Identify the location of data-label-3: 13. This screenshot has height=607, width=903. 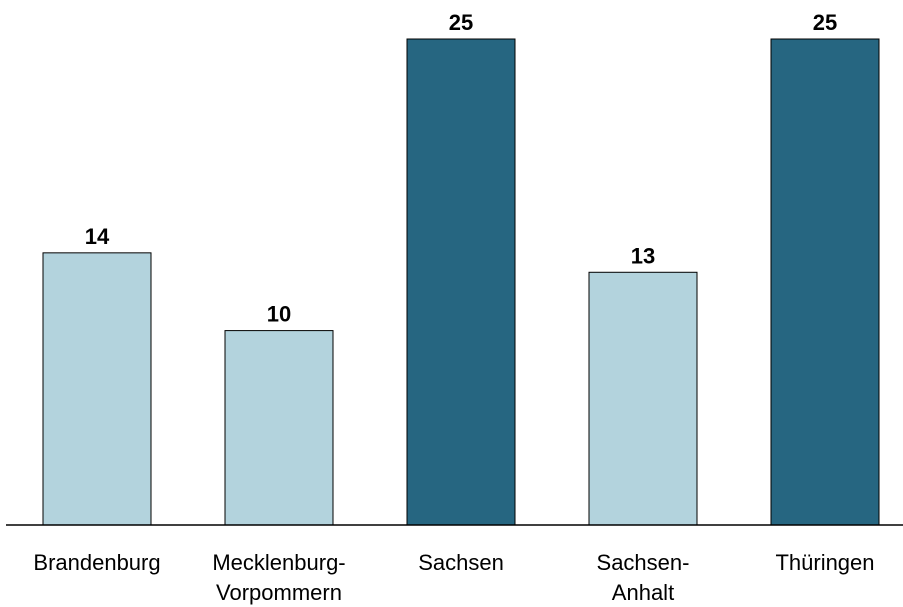
(643, 255).